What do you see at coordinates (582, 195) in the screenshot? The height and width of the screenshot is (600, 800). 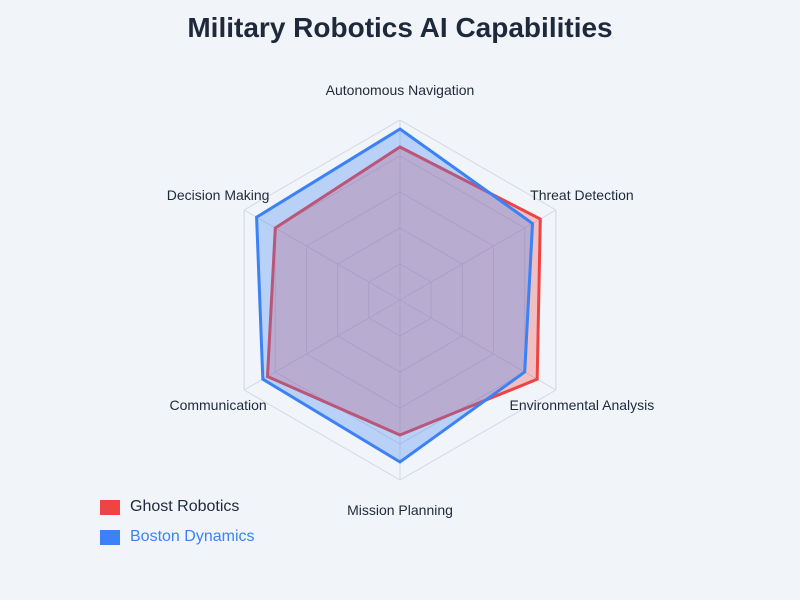 I see `axis-label-threat-detection: Threat Detection` at bounding box center [582, 195].